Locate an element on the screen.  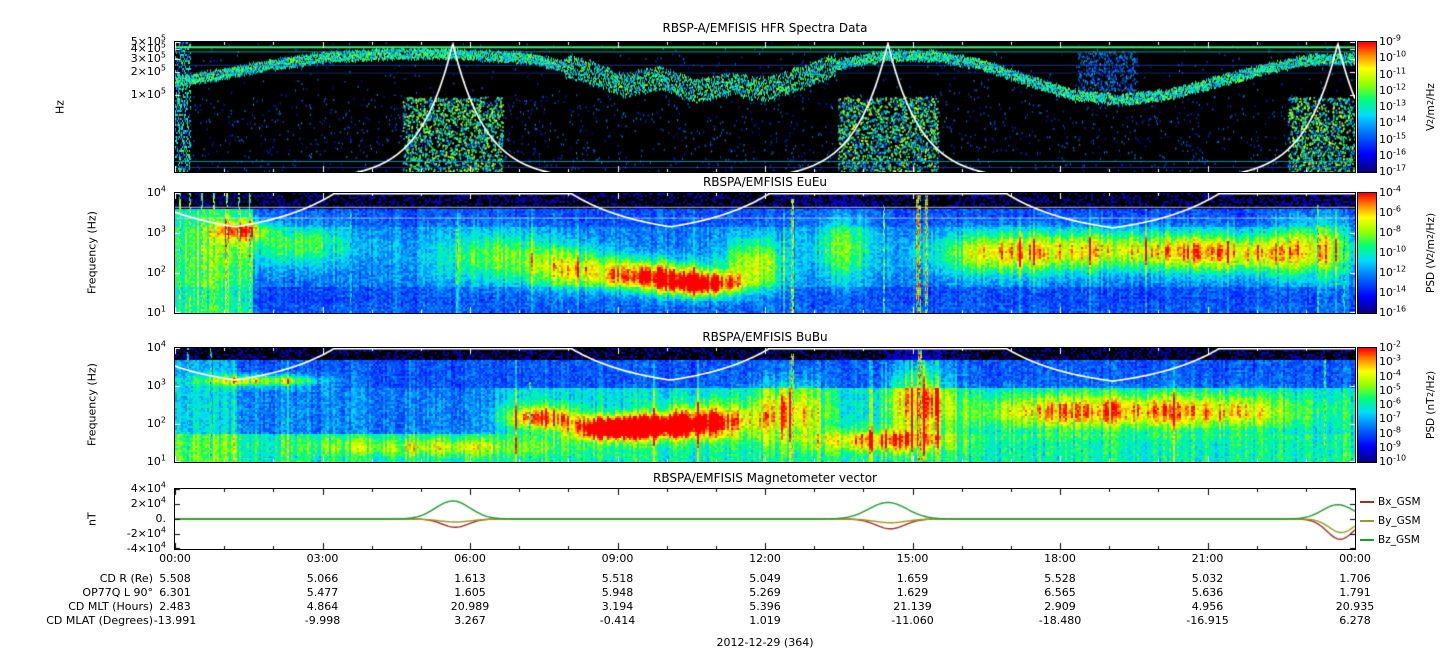
footer-value: -18.480 is located at coordinates (1060, 620).